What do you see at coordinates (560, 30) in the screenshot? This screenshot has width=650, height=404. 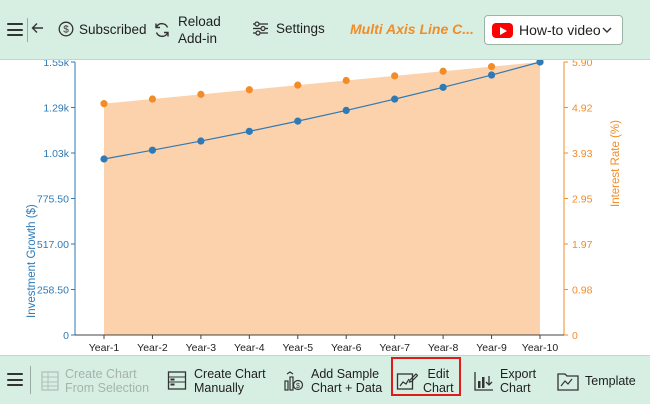 I see `howto-label: How-to video` at bounding box center [560, 30].